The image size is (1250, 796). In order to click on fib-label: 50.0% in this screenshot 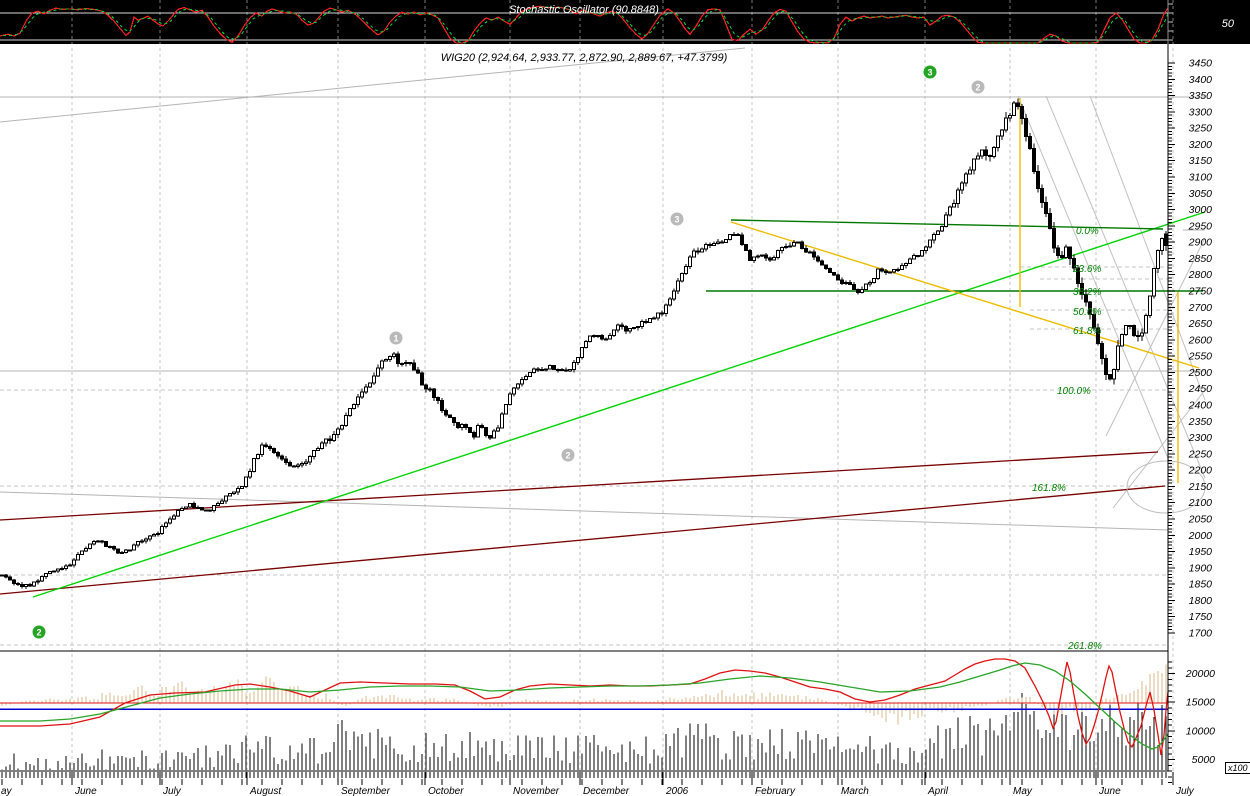, I will do `click(1087, 312)`.